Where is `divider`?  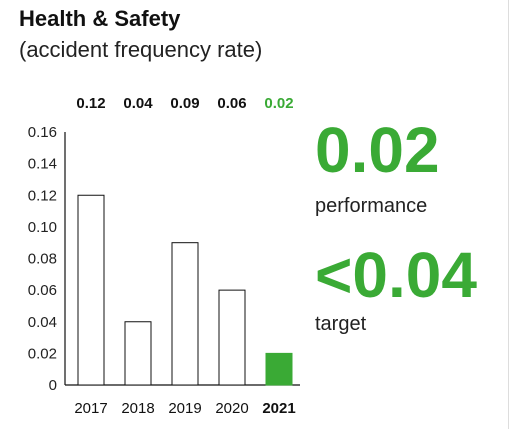 divider is located at coordinates (508, 214).